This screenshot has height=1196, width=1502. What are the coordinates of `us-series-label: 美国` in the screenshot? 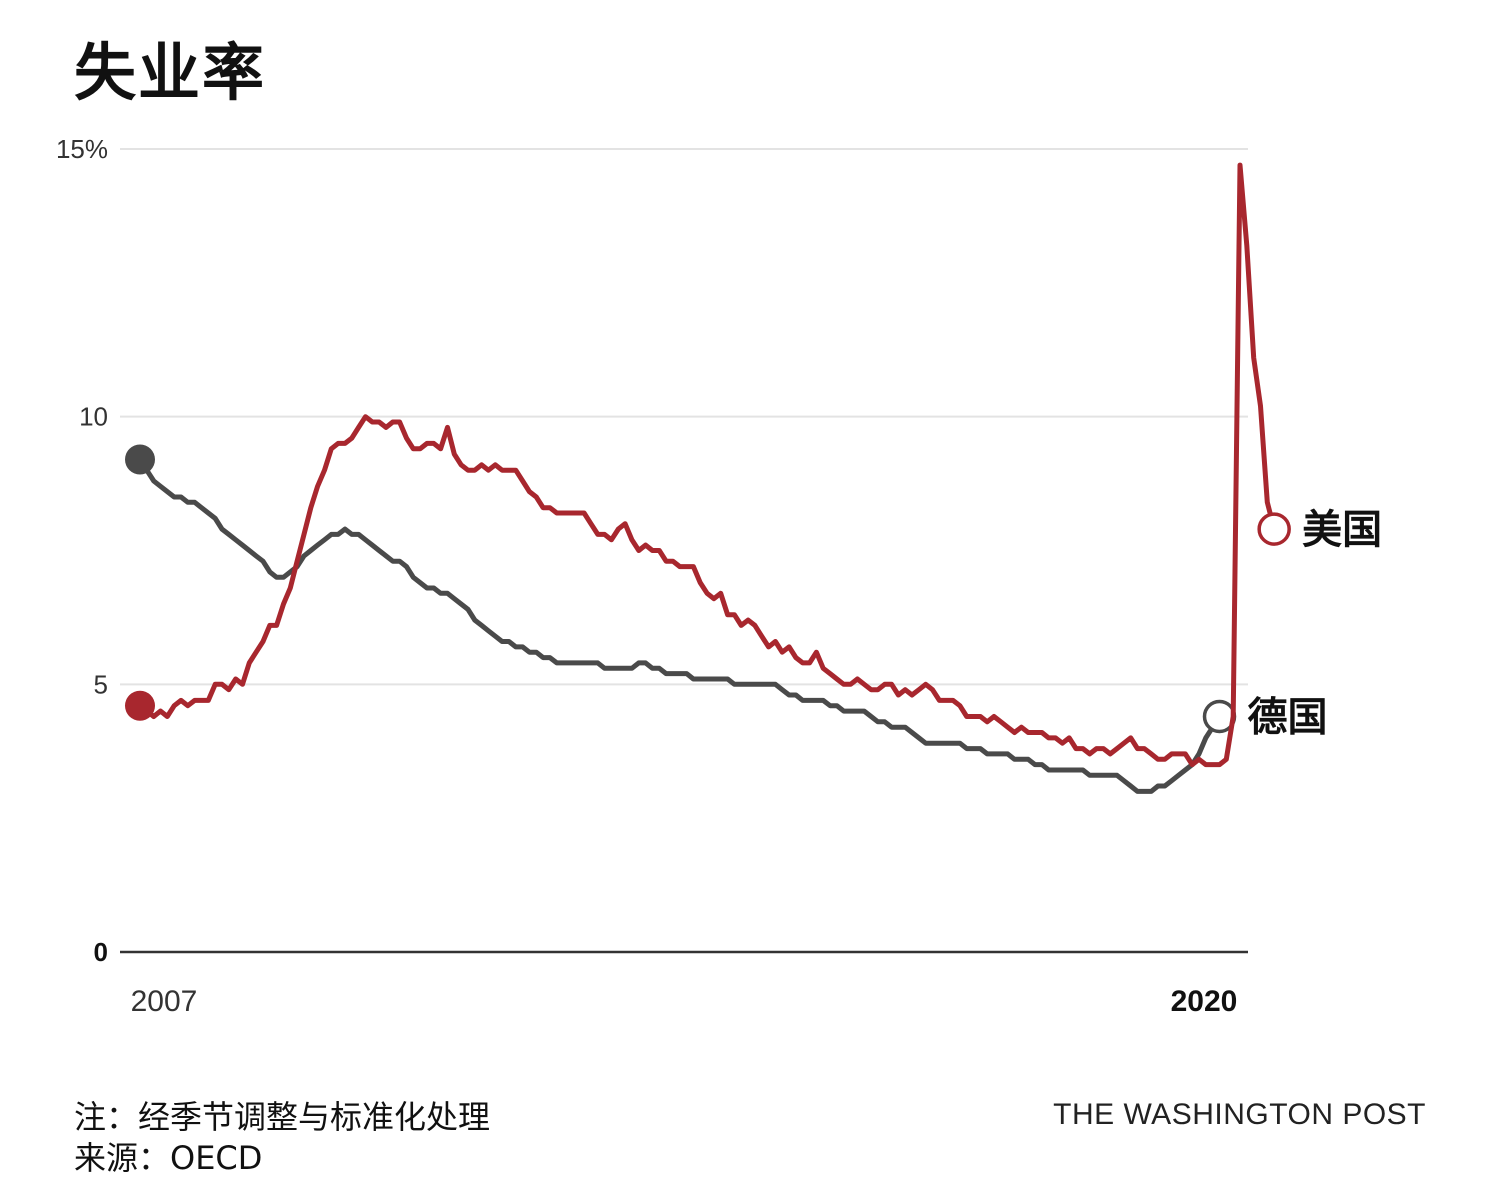 It's located at (1342, 530).